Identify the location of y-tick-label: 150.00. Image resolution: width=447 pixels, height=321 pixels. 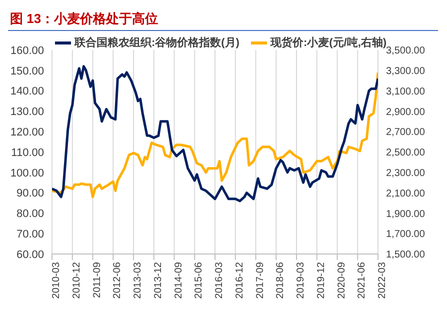
(27, 71).